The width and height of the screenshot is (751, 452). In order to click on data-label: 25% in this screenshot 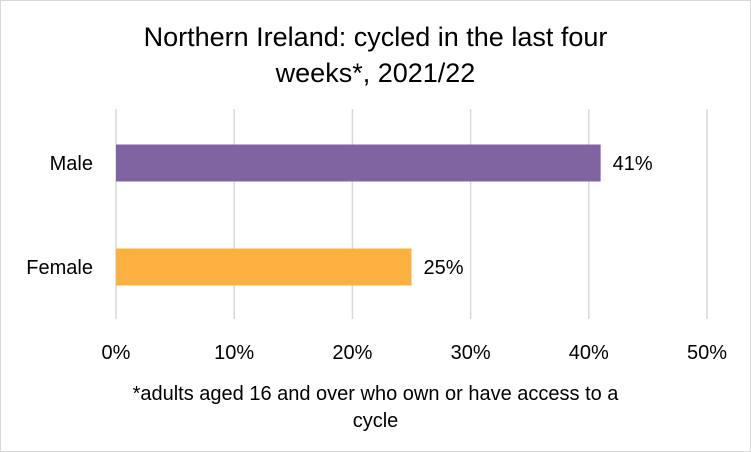, I will do `click(444, 268)`.